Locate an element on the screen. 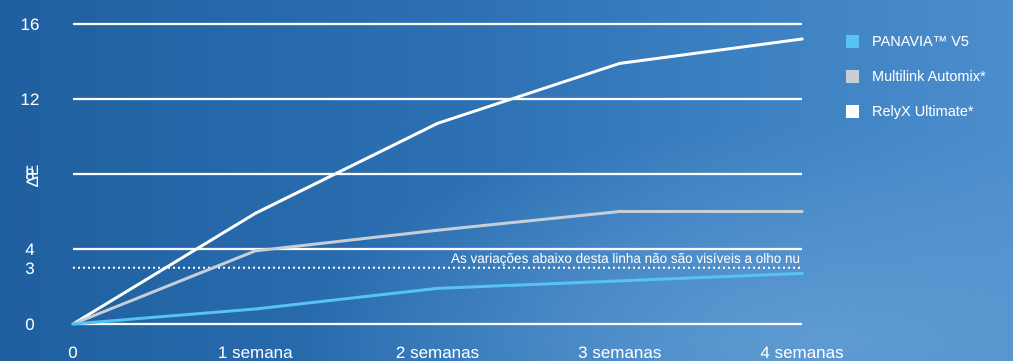  legend-swatch-multilink is located at coordinates (852, 76).